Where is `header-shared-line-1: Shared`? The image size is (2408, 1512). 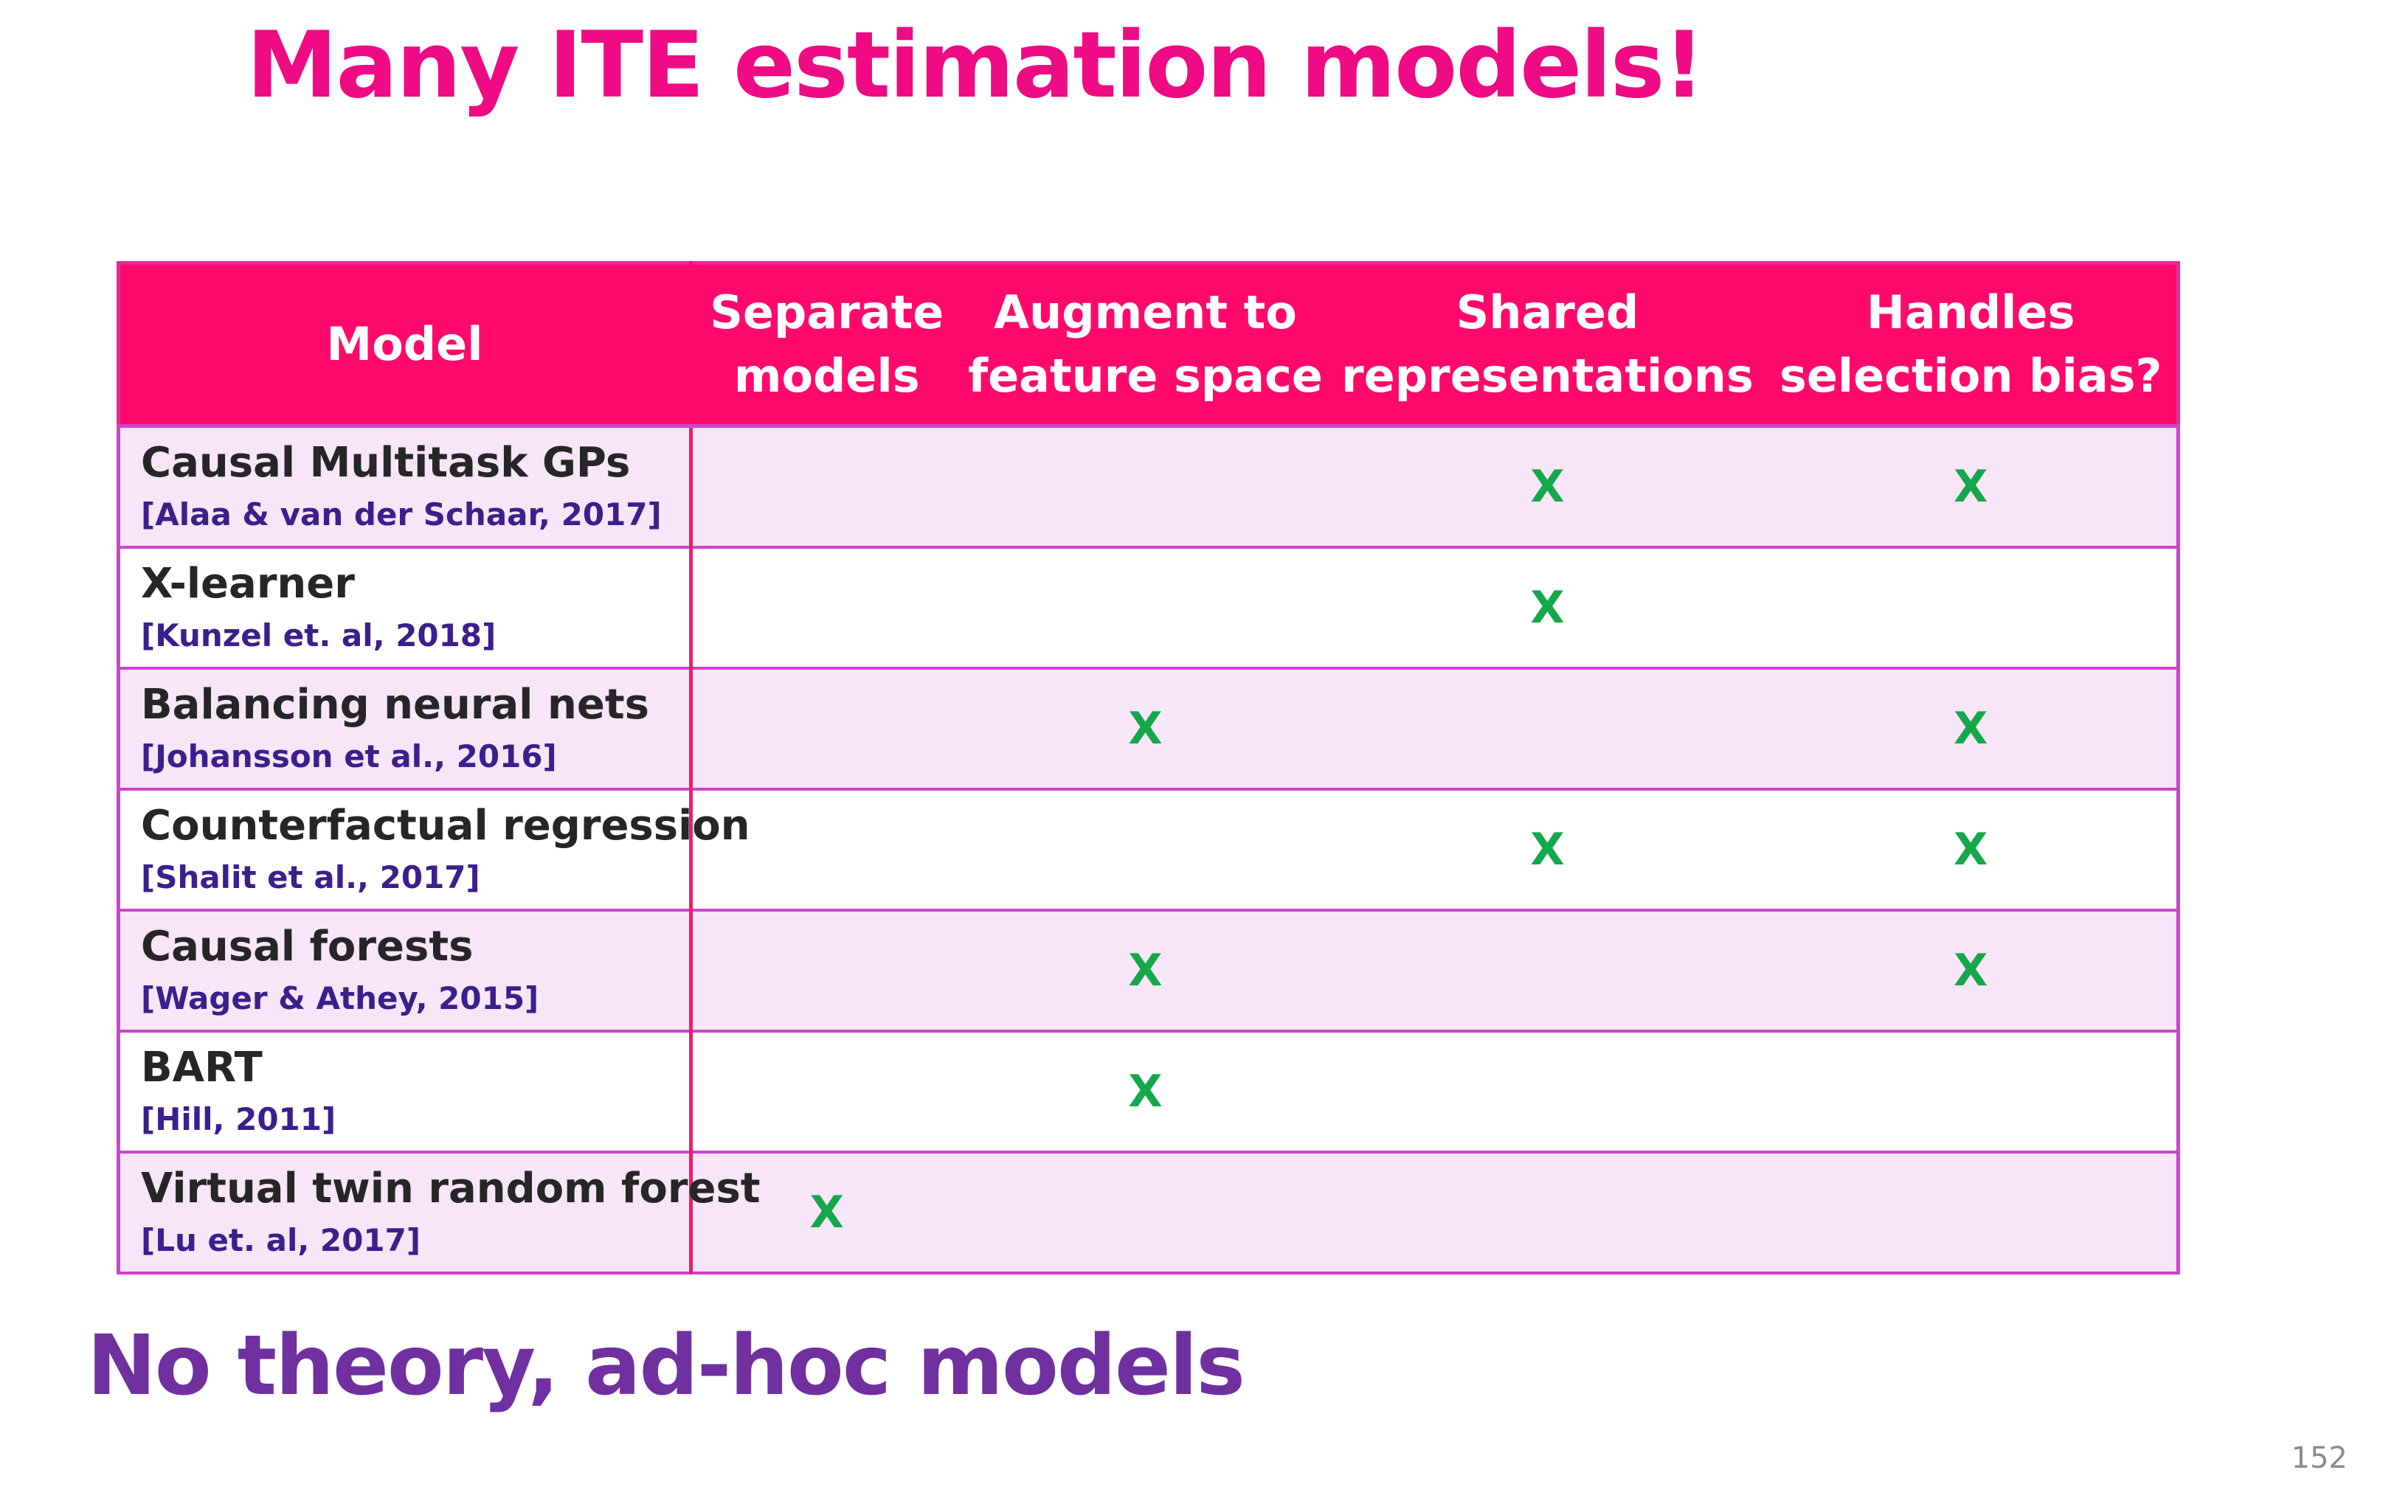
header-shared-line-1: Shared is located at coordinates (1548, 312).